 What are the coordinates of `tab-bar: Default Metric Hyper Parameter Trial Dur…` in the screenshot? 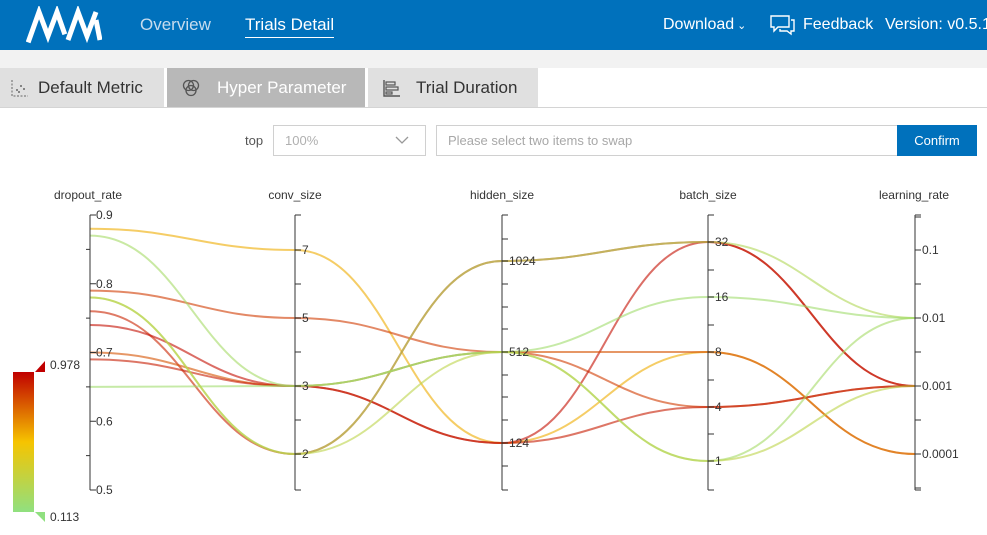 It's located at (493, 88).